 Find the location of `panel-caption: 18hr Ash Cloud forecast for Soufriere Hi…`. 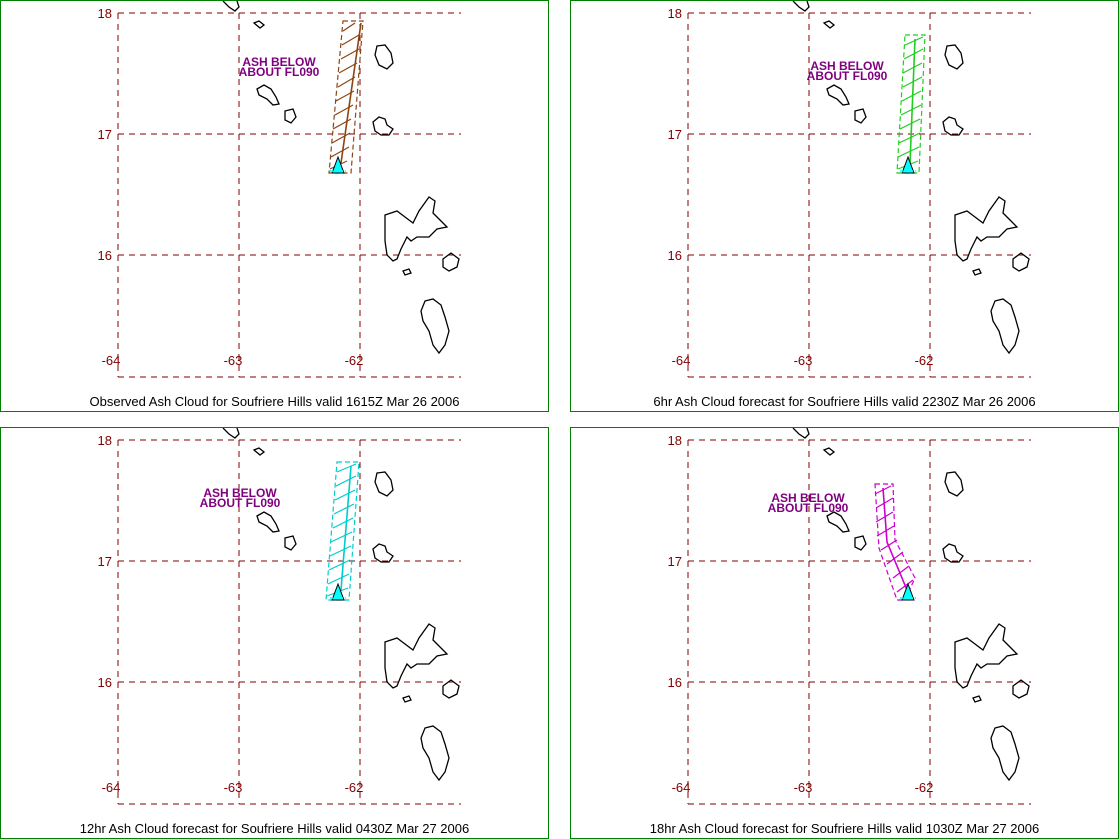

panel-caption: 18hr Ash Cloud forecast for Soufriere Hi… is located at coordinates (844, 828).